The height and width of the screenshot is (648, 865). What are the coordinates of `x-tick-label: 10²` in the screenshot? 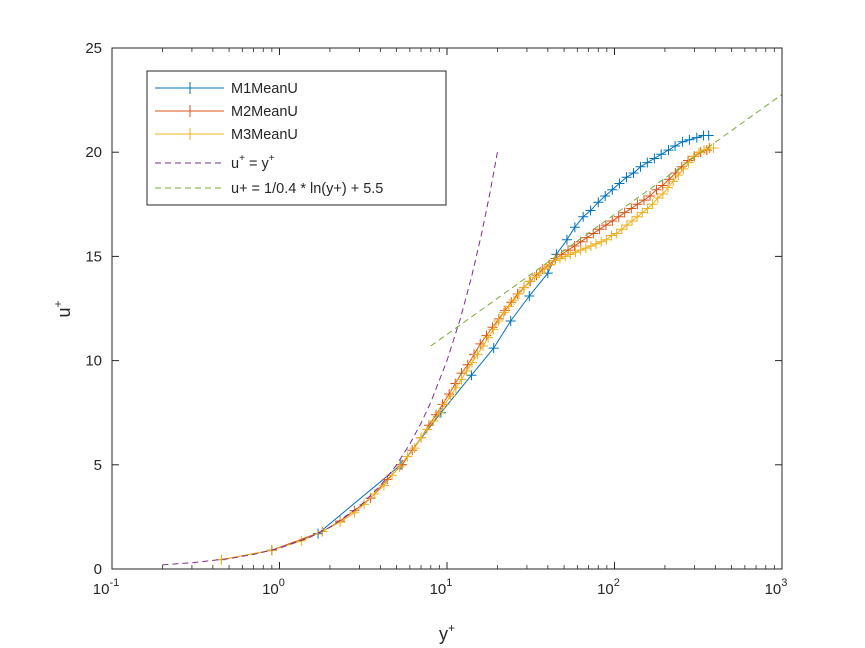 It's located at (608, 587).